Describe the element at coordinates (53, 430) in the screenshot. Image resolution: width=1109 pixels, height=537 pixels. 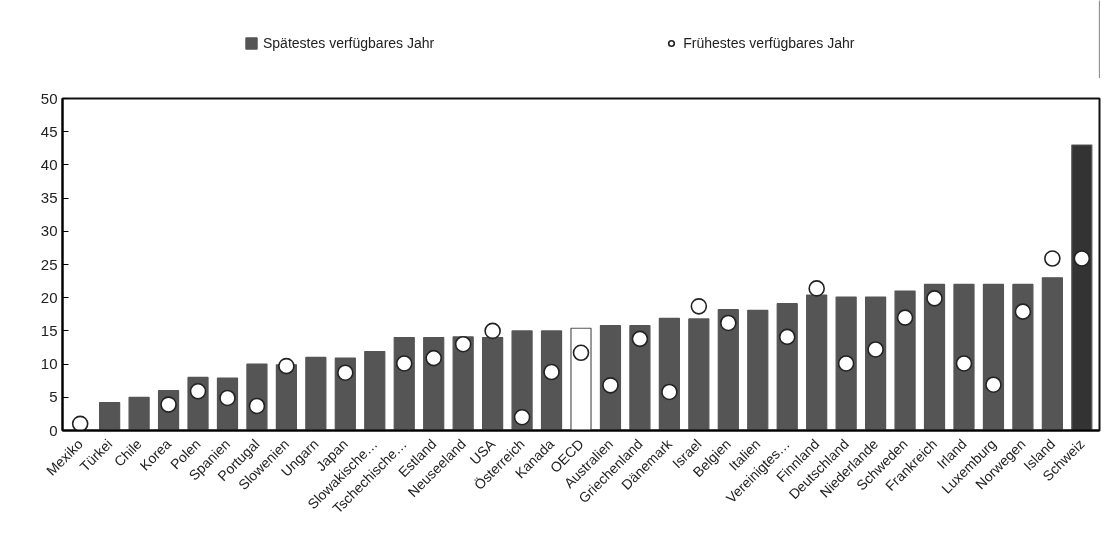
I see `y-tick-label: 0` at that location.